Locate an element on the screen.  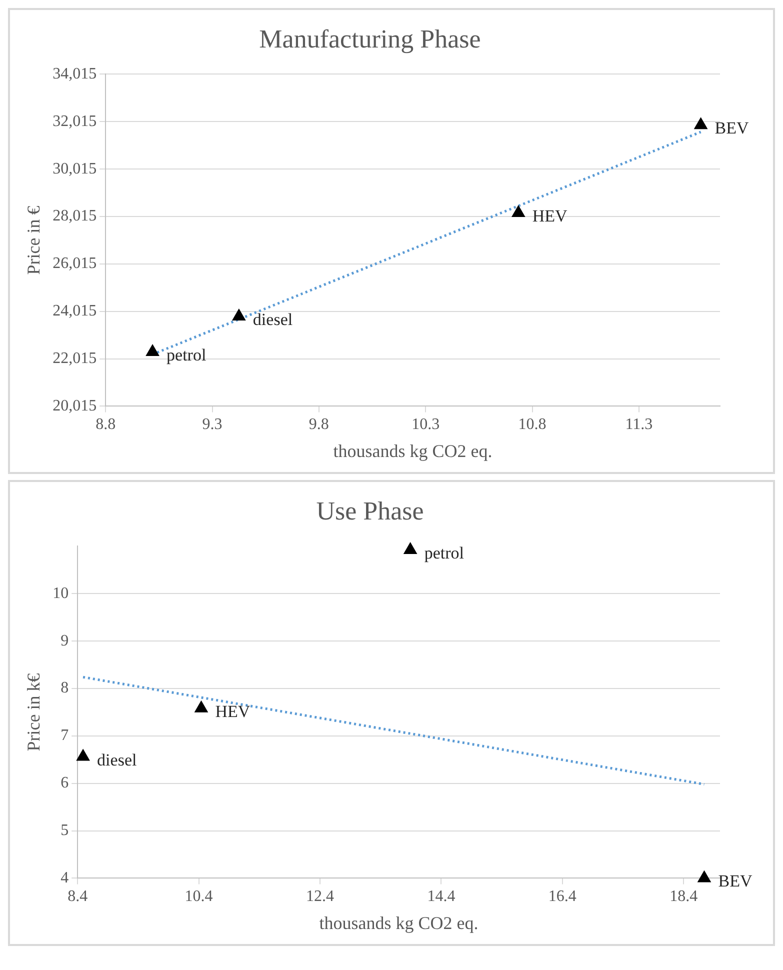
x-tick-label: 9.3 is located at coordinates (212, 425).